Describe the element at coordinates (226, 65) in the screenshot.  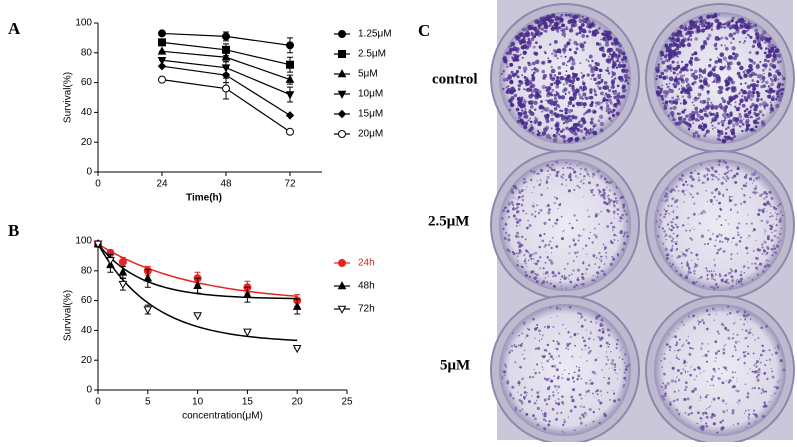
I see `series` at that location.